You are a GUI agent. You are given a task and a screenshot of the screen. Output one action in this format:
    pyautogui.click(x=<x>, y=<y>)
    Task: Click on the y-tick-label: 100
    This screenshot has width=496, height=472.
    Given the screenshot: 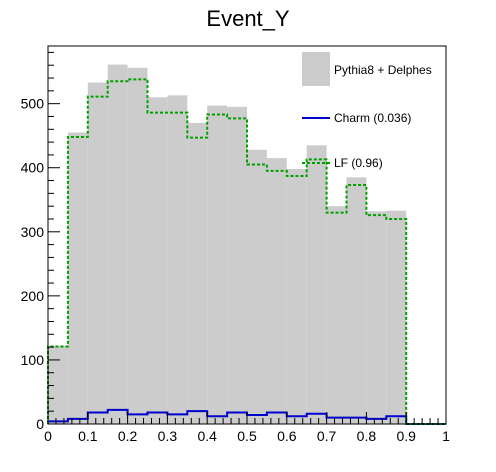 What is the action you would take?
    pyautogui.click(x=33, y=360)
    